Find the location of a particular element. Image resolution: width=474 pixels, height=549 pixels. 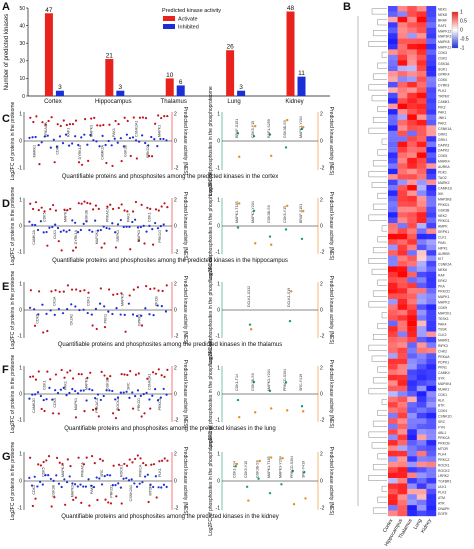

g-right-y-tick: 1 is located at coordinates (218, 455).